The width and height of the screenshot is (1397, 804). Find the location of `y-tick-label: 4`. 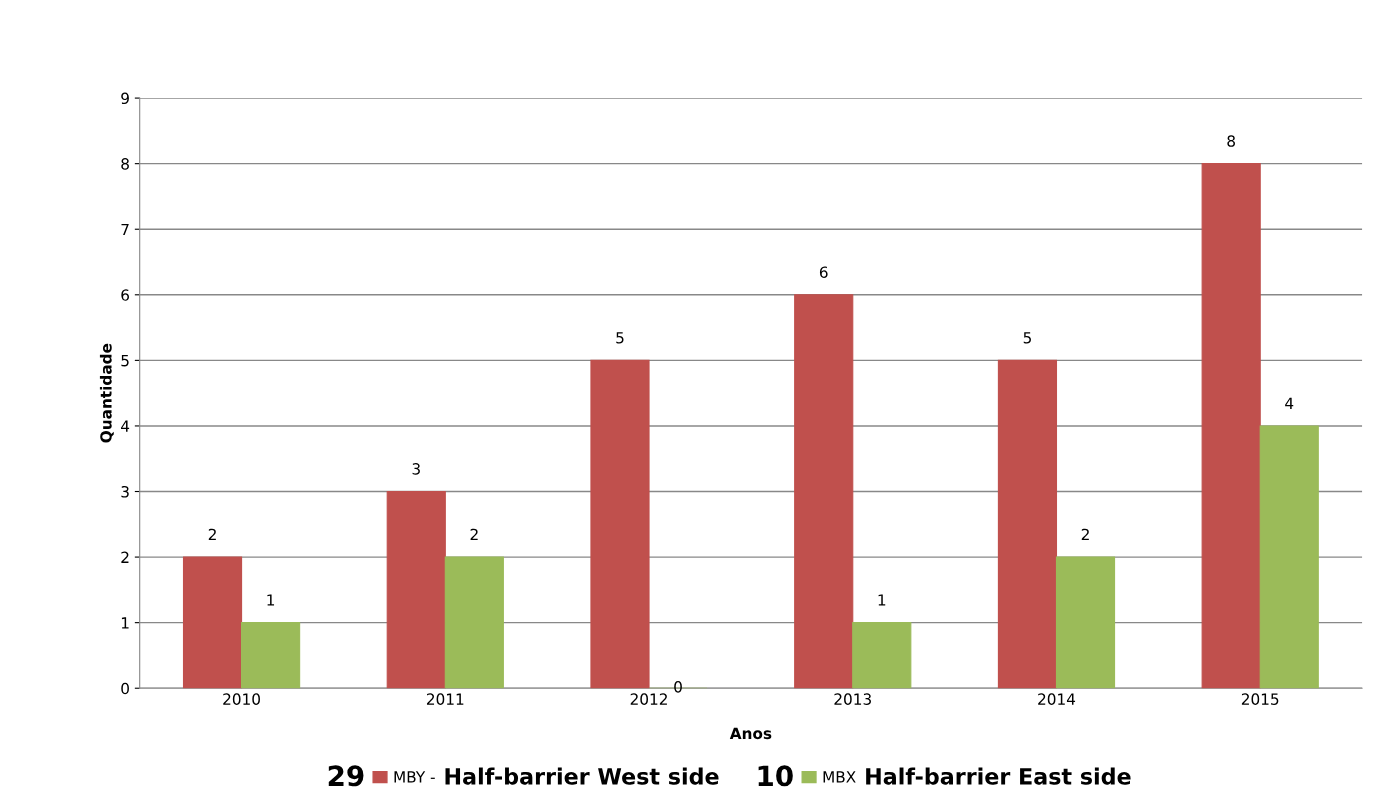

y-tick-label: 4 is located at coordinates (125, 426).